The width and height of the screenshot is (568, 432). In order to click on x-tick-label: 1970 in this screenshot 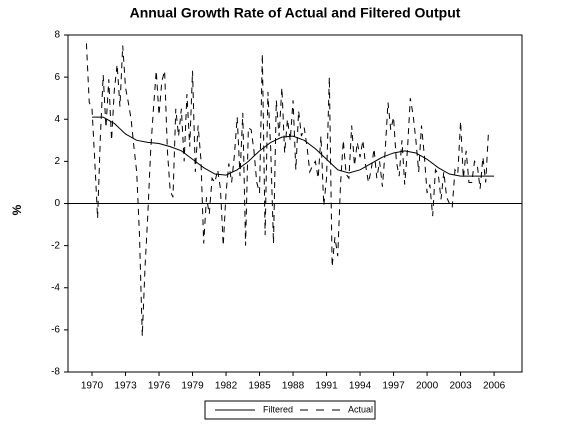, I will do `click(92, 386)`.